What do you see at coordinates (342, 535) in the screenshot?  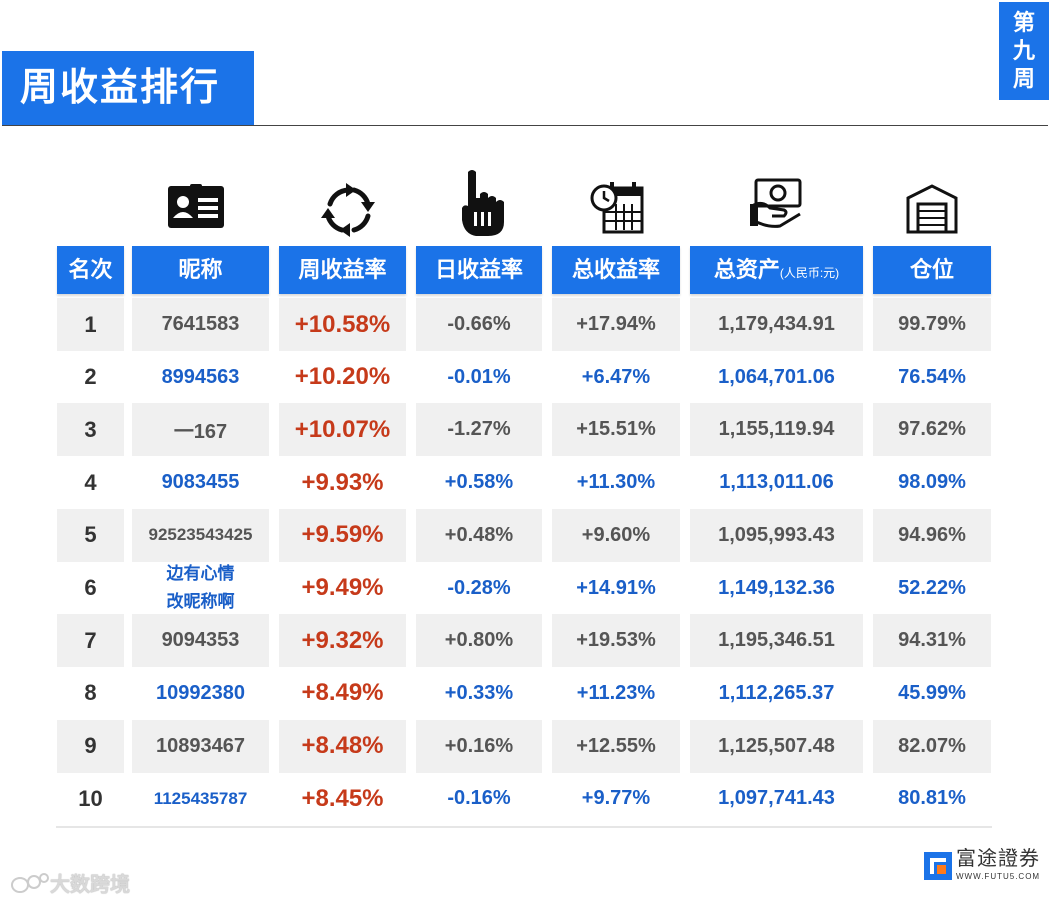 I see `weekly-return-cell: +9.59%` at bounding box center [342, 535].